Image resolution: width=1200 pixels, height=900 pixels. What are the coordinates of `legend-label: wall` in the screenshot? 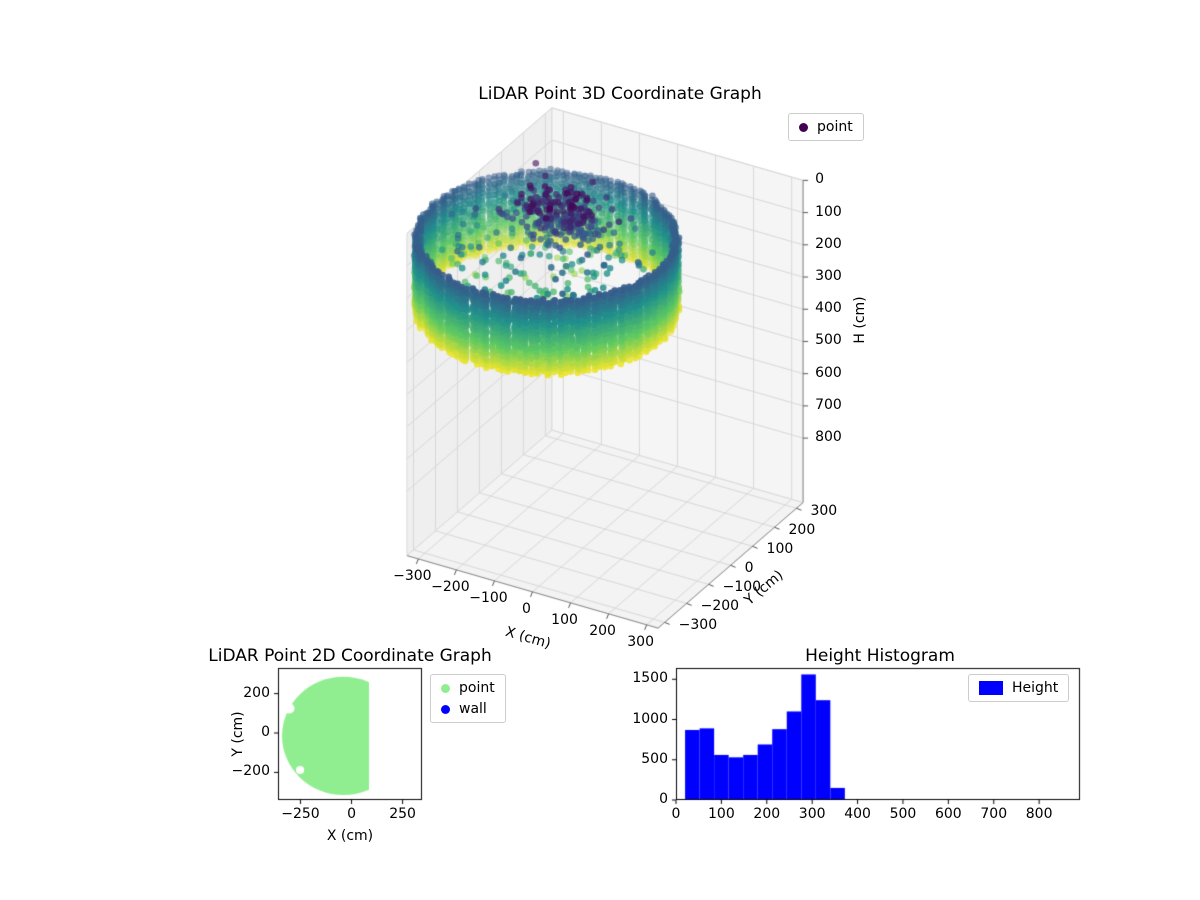 It's located at (473, 709).